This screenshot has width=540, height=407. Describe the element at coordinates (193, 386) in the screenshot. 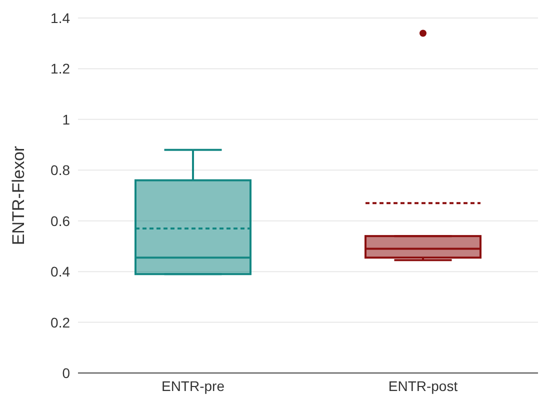

I see `x-tick-label: ENTR-pre` at that location.